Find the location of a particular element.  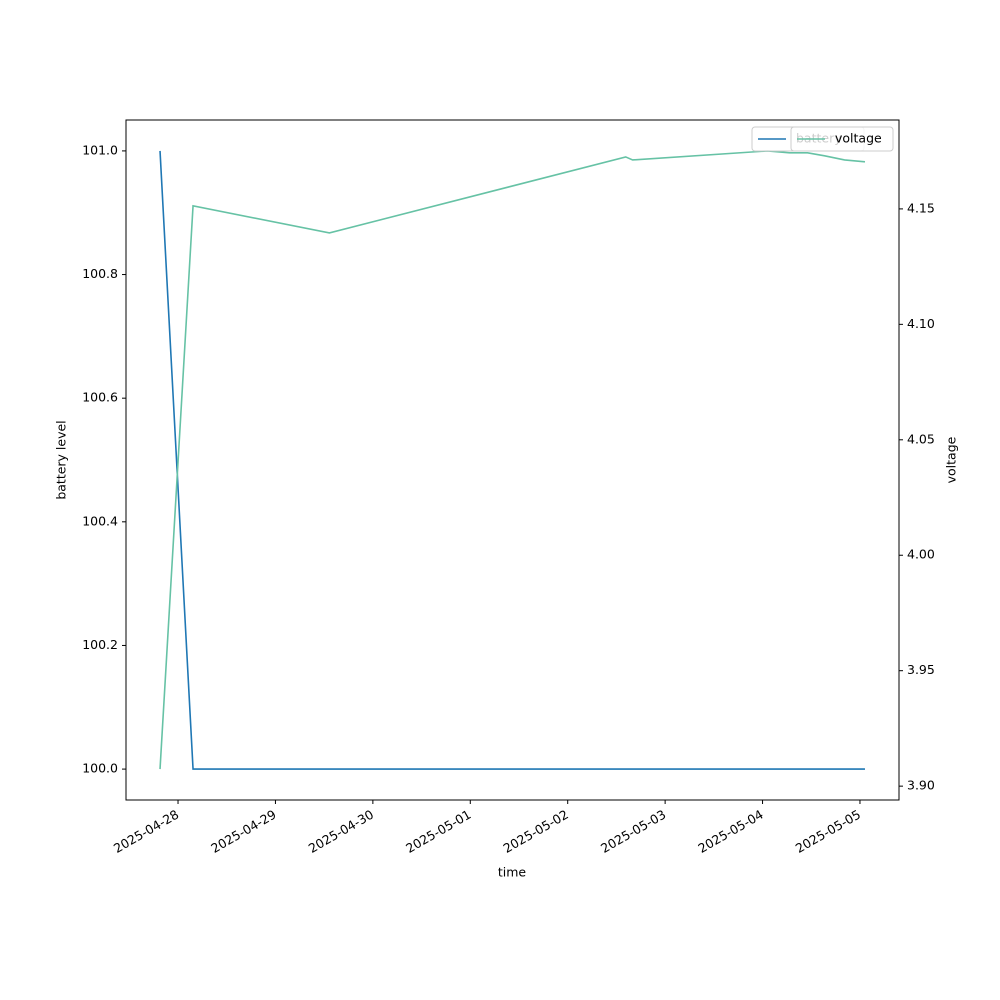

x-tick-label: 2025-04-29 is located at coordinates (243, 831).